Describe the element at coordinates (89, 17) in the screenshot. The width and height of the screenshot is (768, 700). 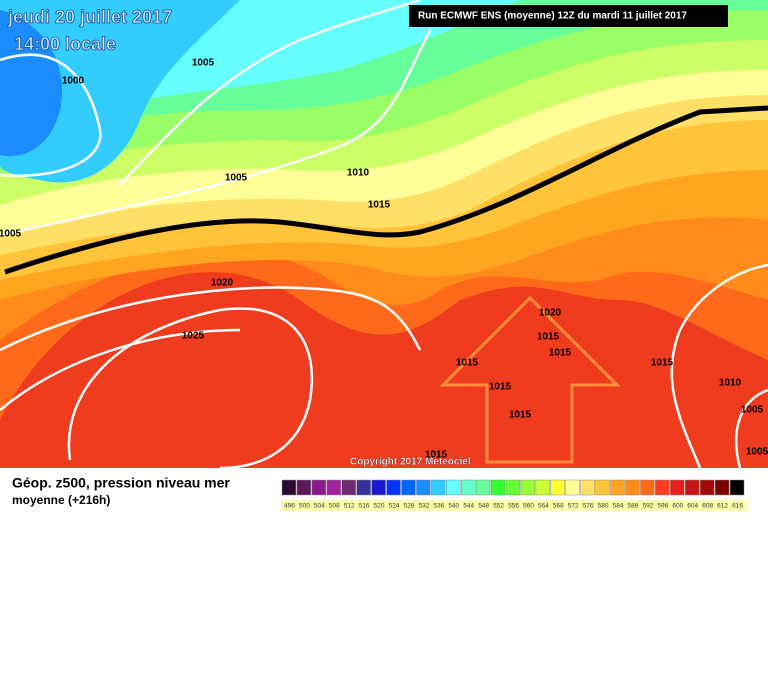
I see `valid-date: jeudi 20 juillet 2017` at that location.